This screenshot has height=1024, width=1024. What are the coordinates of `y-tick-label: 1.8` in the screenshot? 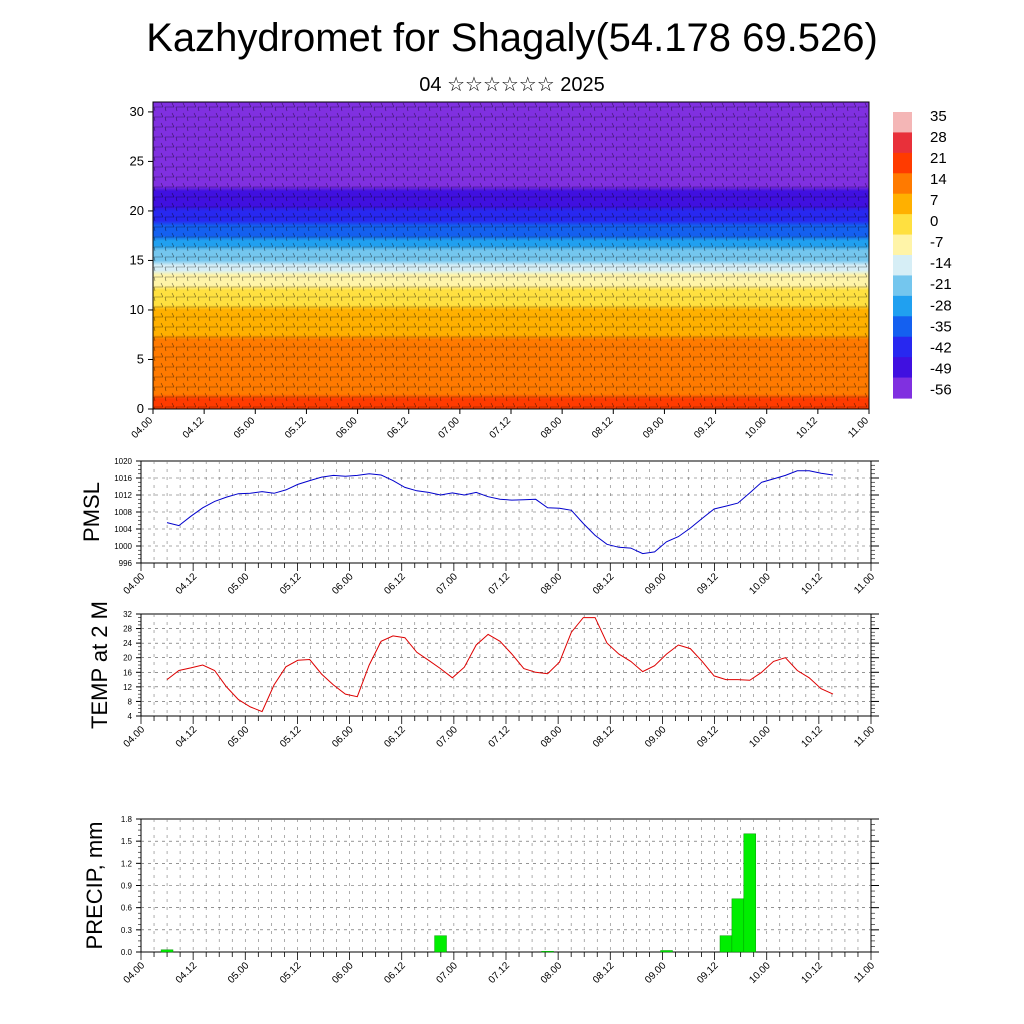 It's located at (127, 819).